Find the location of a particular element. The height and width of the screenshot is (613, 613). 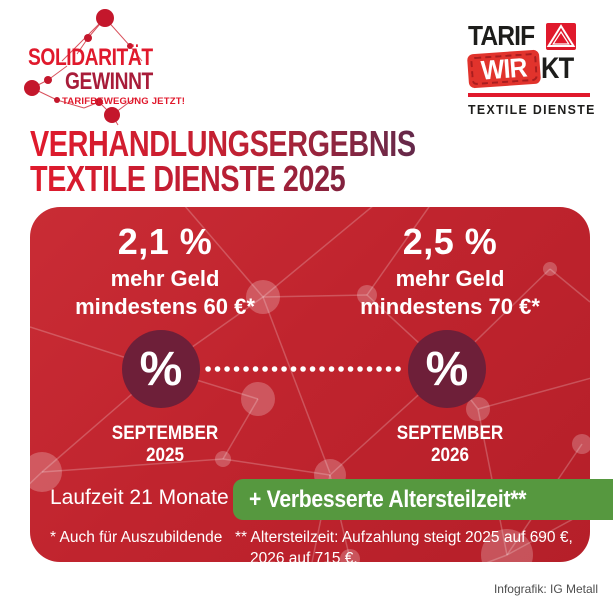

title-line2: TEXTILE DIENSTE 2025 is located at coordinates (223, 179).